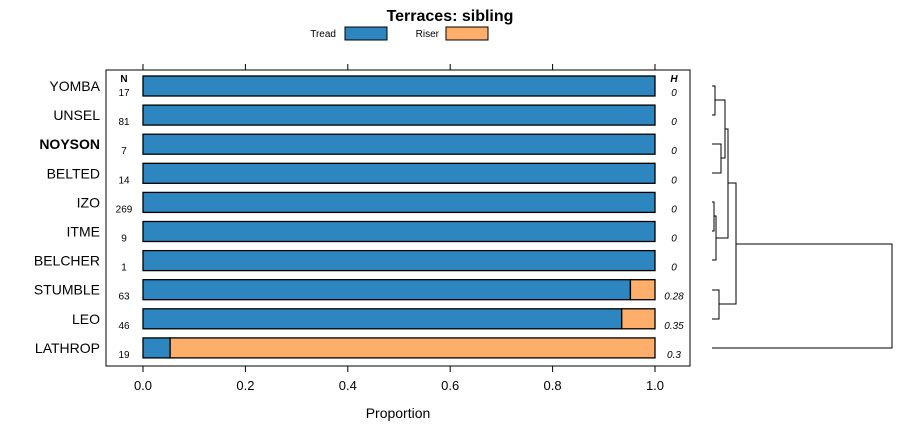 The image size is (900, 440). What do you see at coordinates (382, 319) in the screenshot?
I see `bar-tread-leo` at bounding box center [382, 319].